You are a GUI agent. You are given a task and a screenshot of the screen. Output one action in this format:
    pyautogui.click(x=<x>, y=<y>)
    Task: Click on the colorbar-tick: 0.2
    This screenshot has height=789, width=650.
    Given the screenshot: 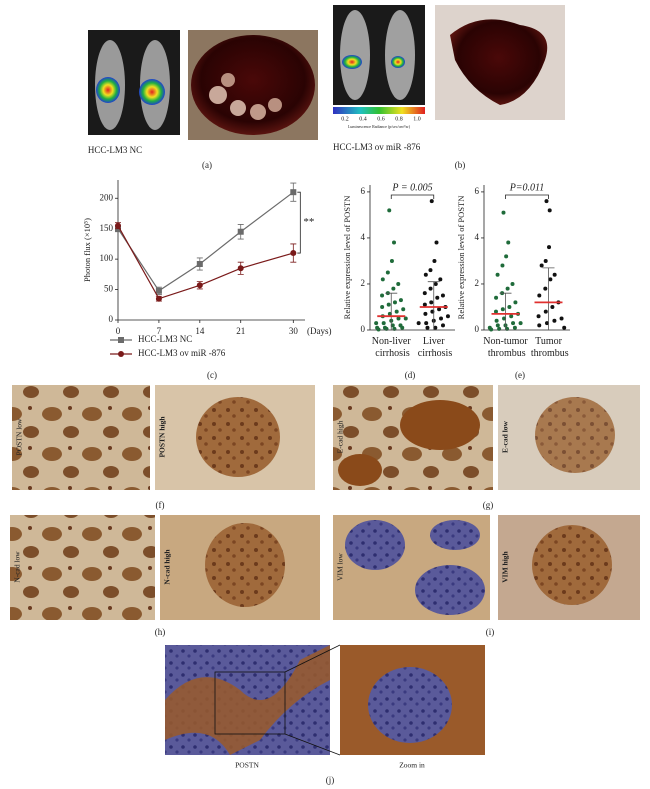 What is the action you would take?
    pyautogui.click(x=345, y=119)
    